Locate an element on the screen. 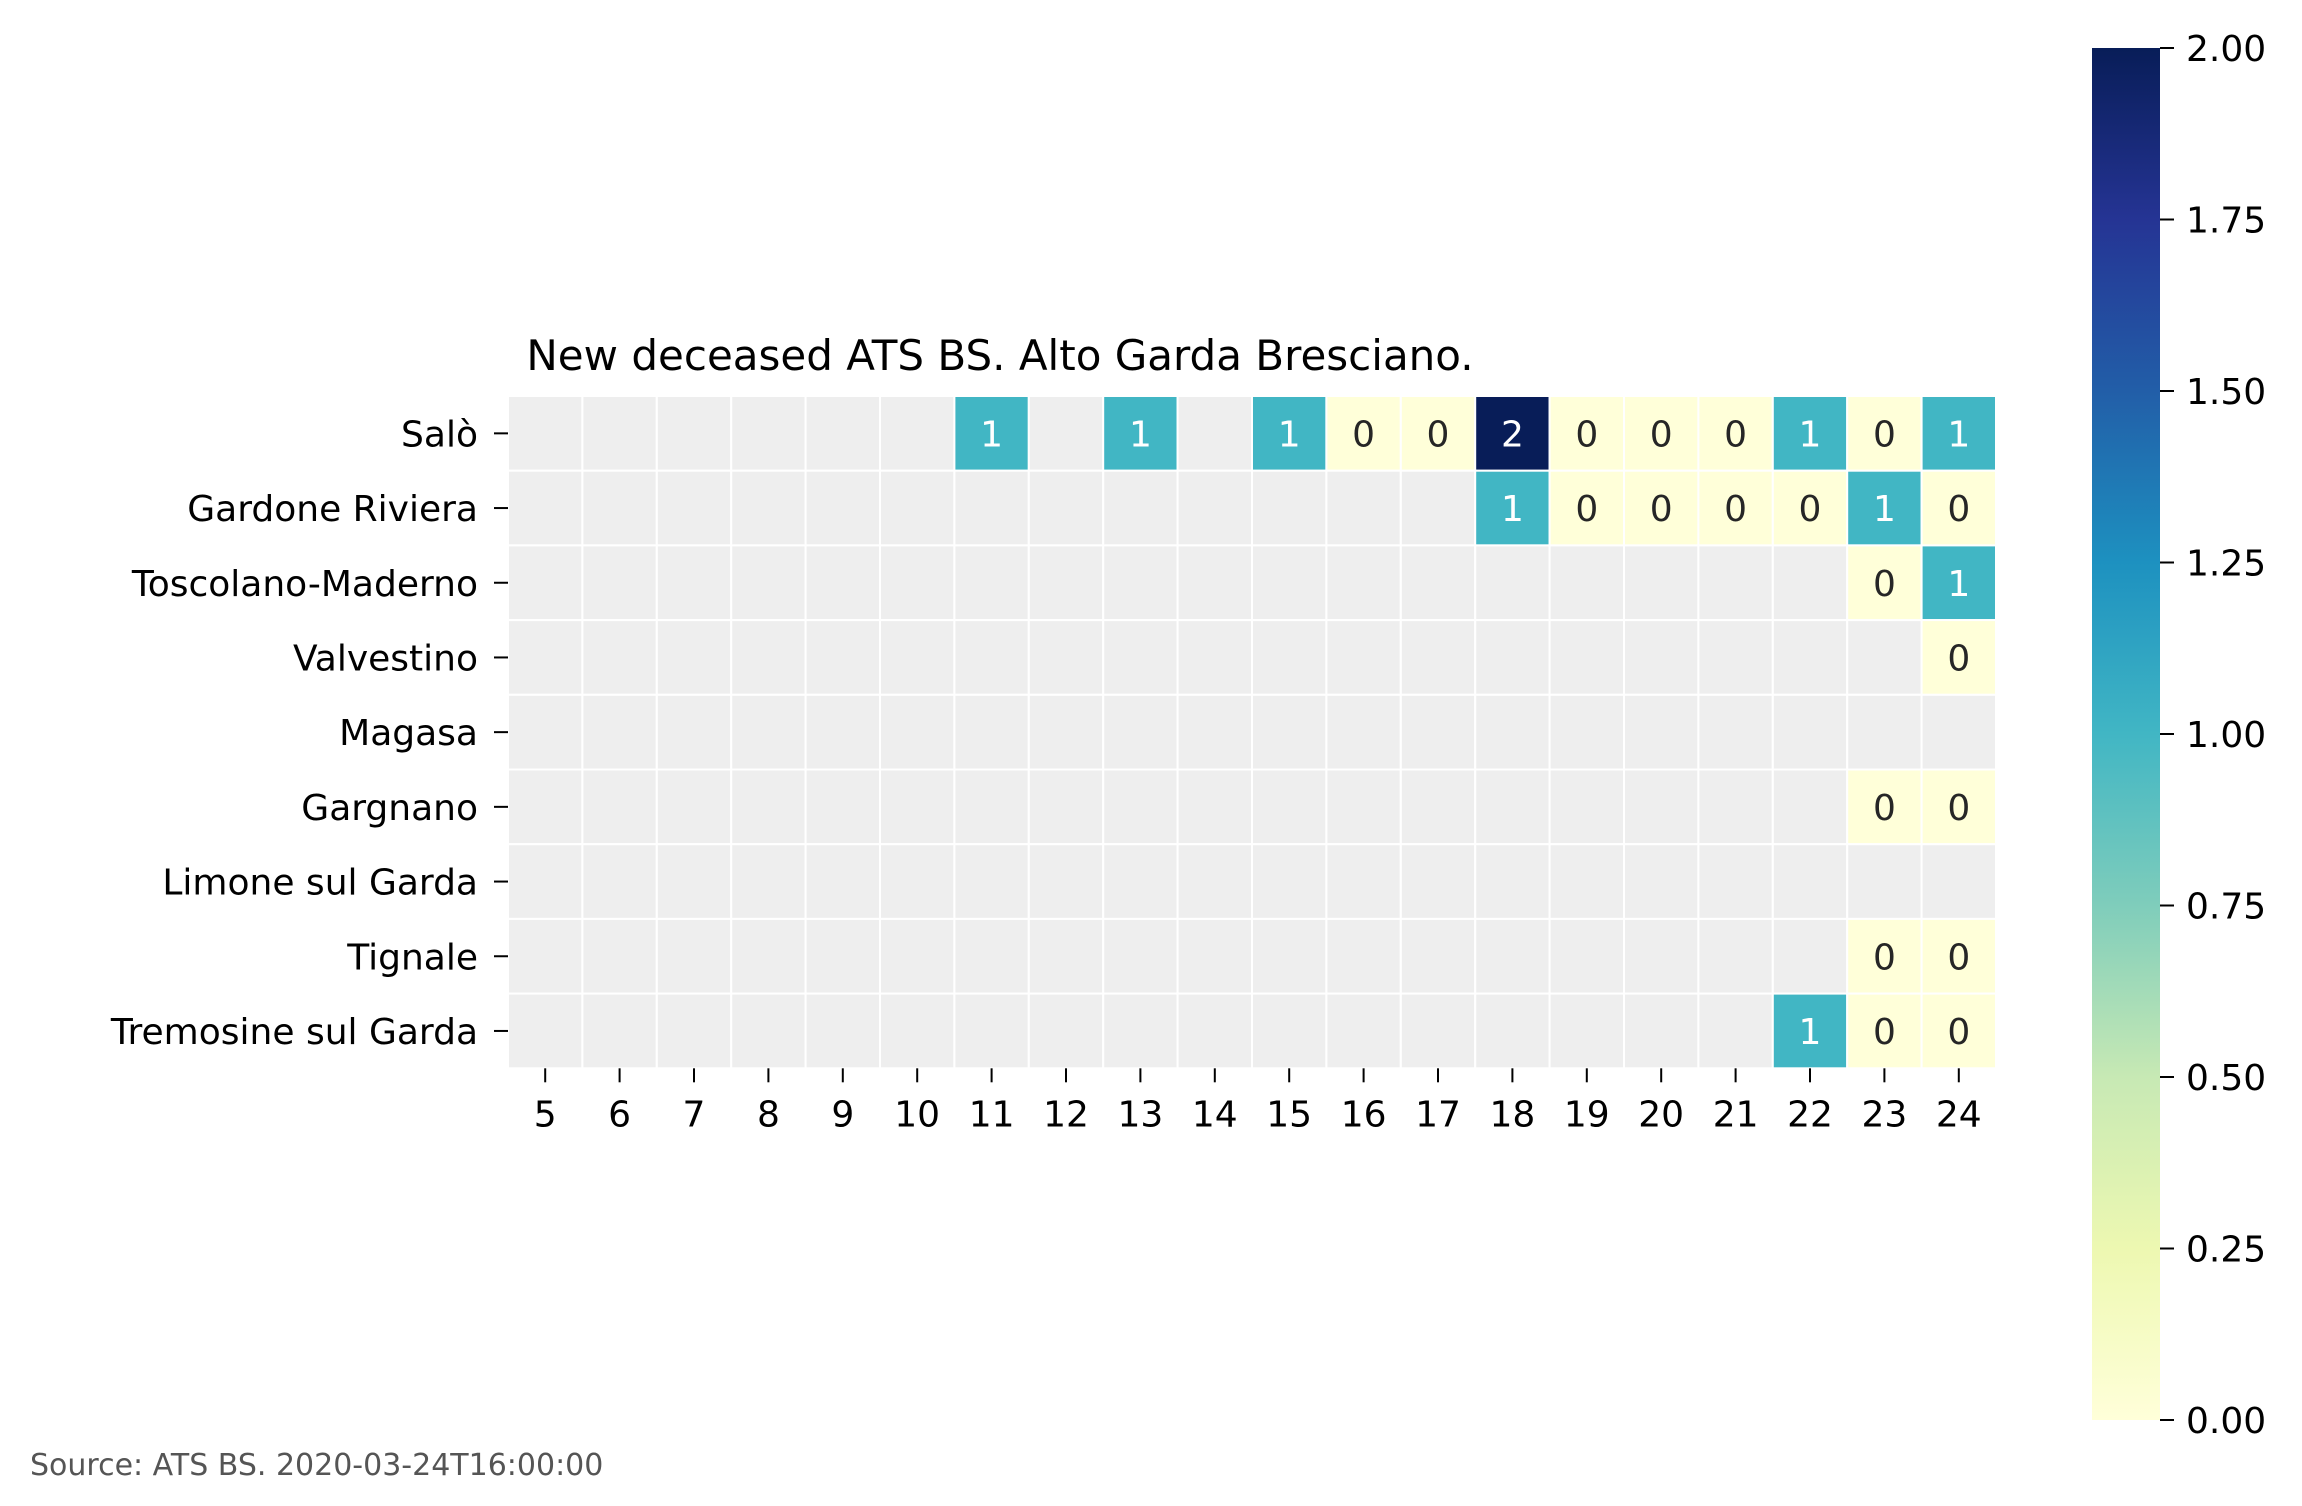  colorbar-tick-label: 2.00 is located at coordinates (2226, 49).